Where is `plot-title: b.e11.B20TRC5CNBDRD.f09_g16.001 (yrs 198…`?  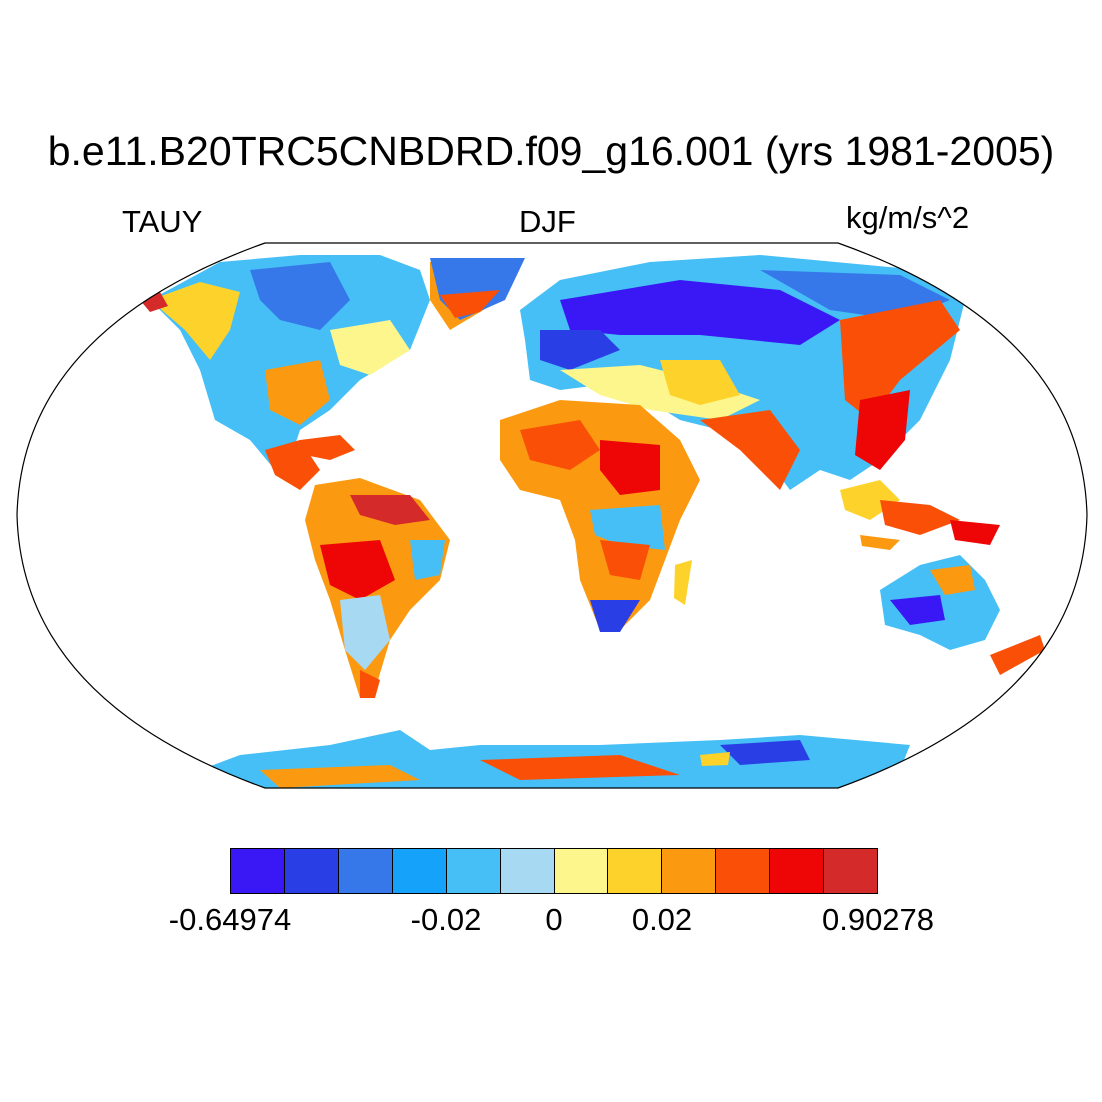
plot-title: b.e11.B20TRC5CNBDRD.f09_g16.001 (yrs 198… is located at coordinates (551, 151).